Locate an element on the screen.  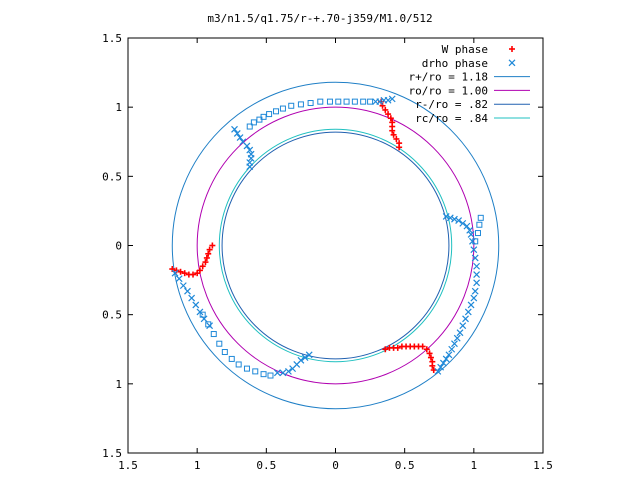
legend-label: ro/ro = 1.00 is located at coordinates (448, 90).